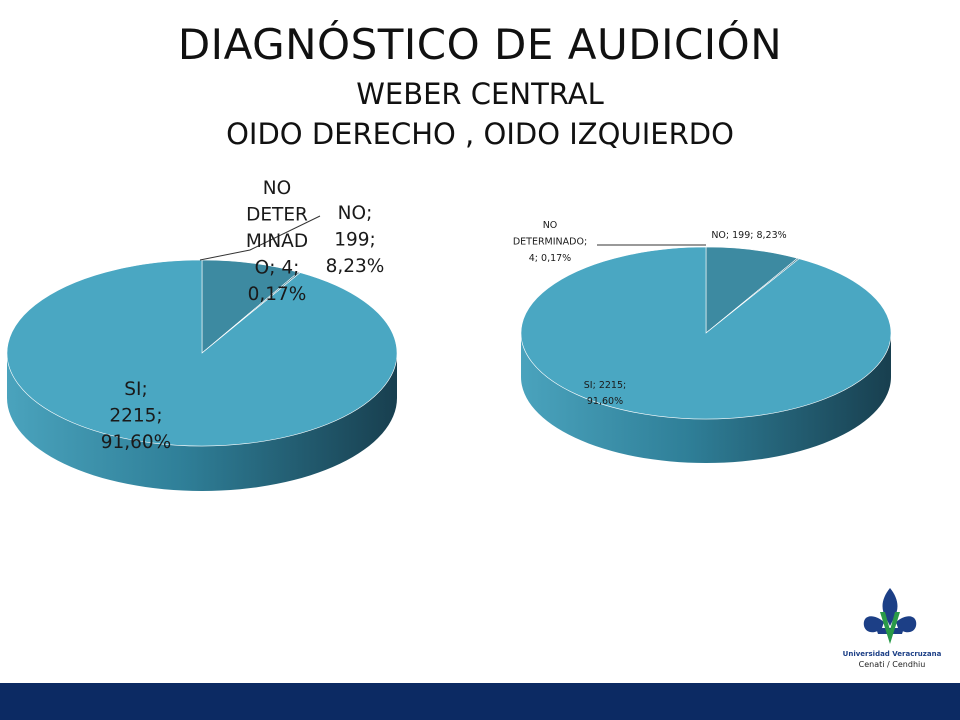 Image resolution: width=960 pixels, height=720 pixels. Describe the element at coordinates (136, 442) in the screenshot. I see `label-si-left-line: 91,60%` at that location.